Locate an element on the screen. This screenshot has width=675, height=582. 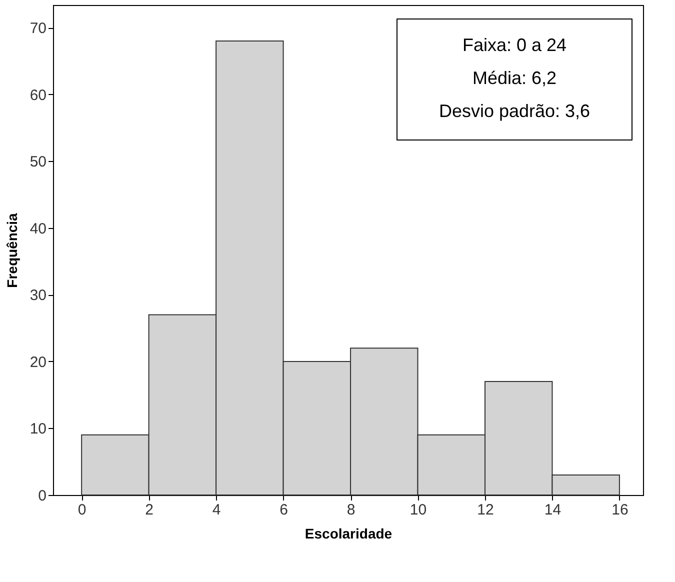
annotation: Desvio padrão: 3,6 is located at coordinates (514, 111).